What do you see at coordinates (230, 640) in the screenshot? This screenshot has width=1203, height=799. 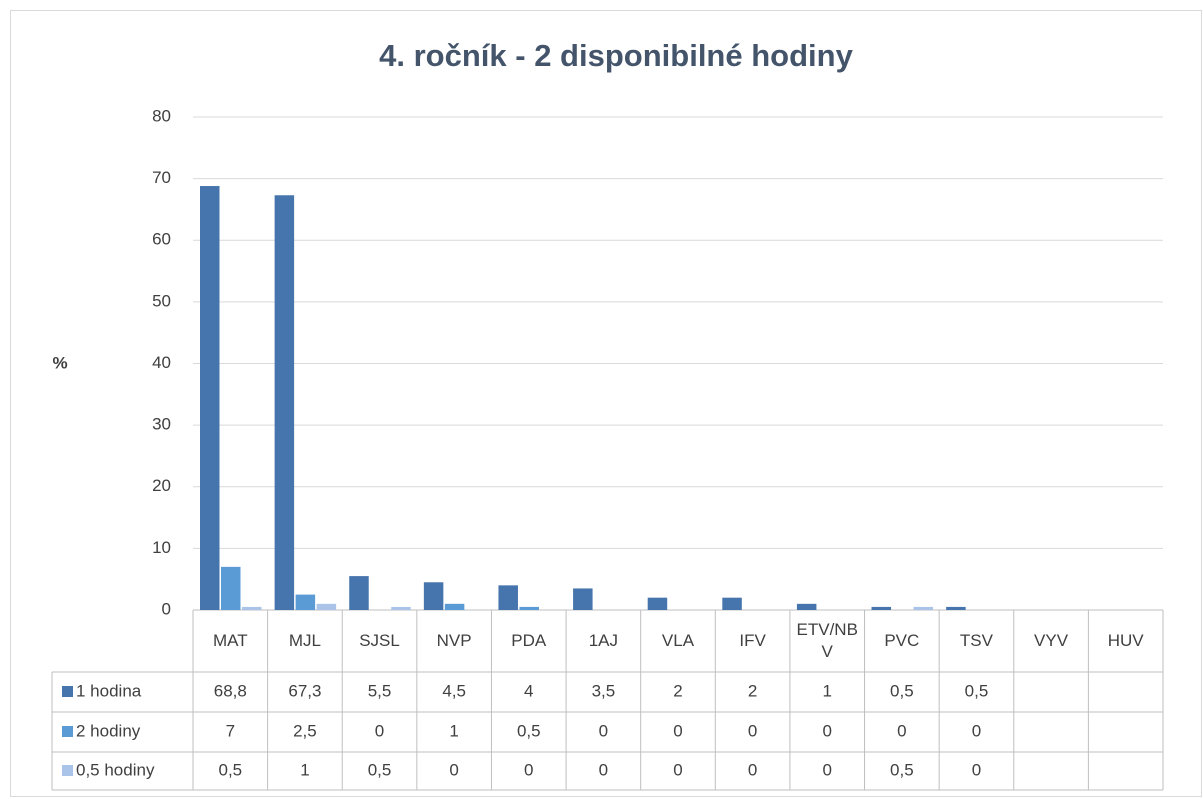 I see `x-tick-label: MAT` at bounding box center [230, 640].